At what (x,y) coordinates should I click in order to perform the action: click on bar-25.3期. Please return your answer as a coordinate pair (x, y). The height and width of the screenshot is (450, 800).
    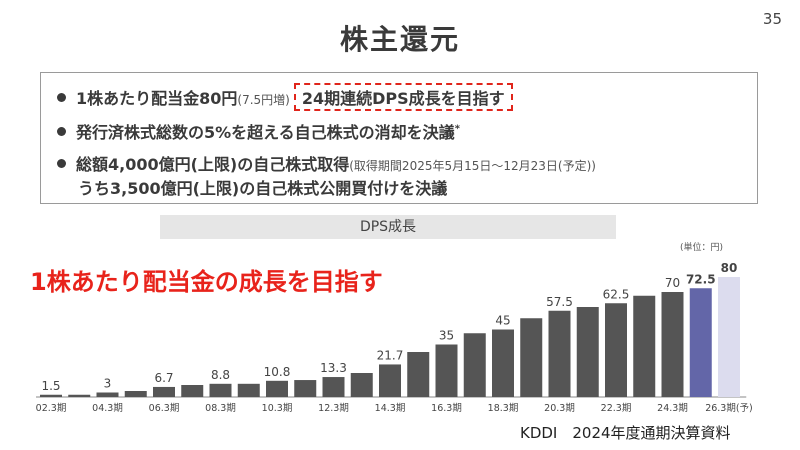
    Looking at the image, I should click on (700, 342).